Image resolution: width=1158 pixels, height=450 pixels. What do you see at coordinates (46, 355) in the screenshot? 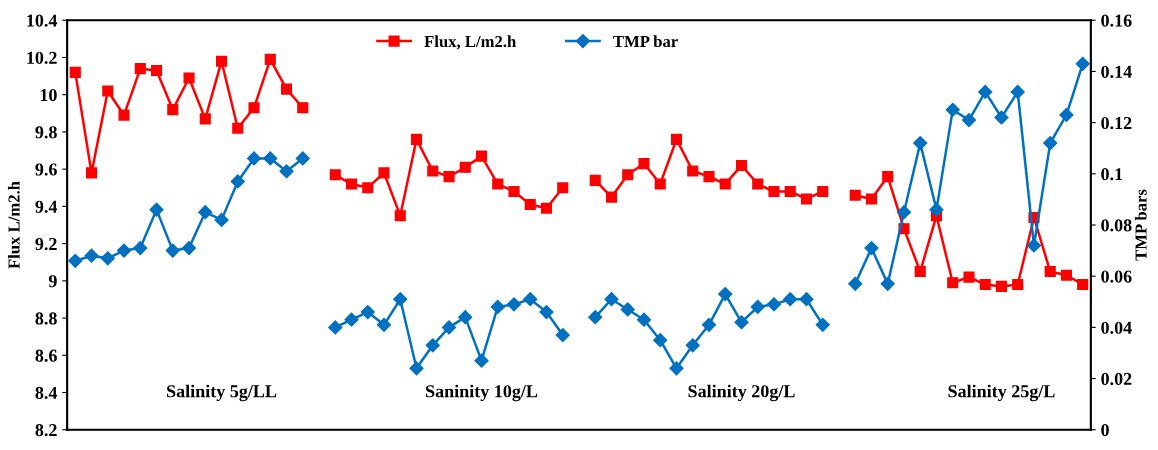
I see `y-tick-label: 8.6` at bounding box center [46, 355].